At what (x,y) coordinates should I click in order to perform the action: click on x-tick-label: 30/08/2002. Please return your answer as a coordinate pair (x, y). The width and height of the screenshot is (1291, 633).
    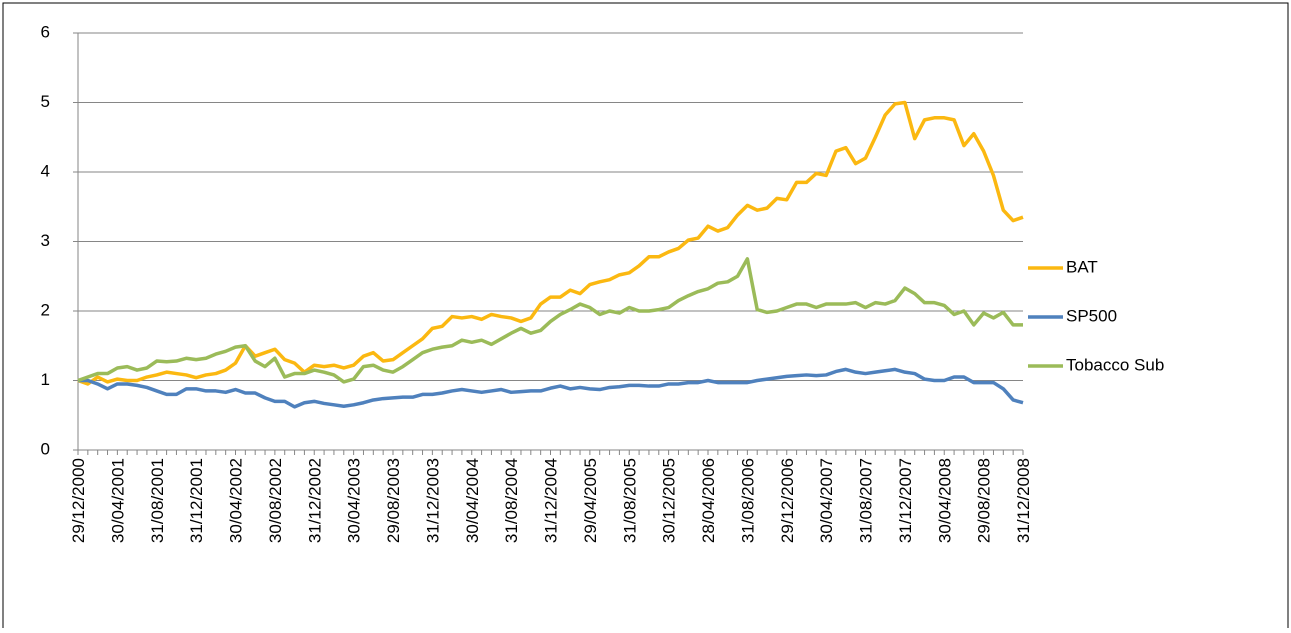
    Looking at the image, I should click on (275, 500).